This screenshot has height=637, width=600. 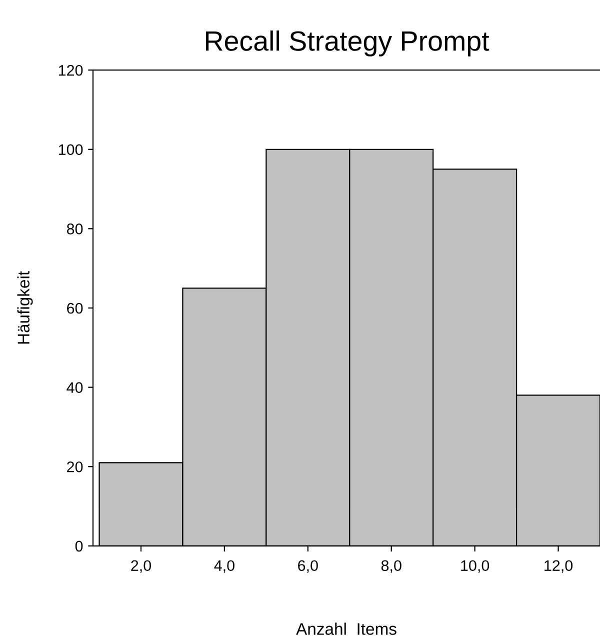 What do you see at coordinates (391, 566) in the screenshot?
I see `x-tick-label: 8,0` at bounding box center [391, 566].